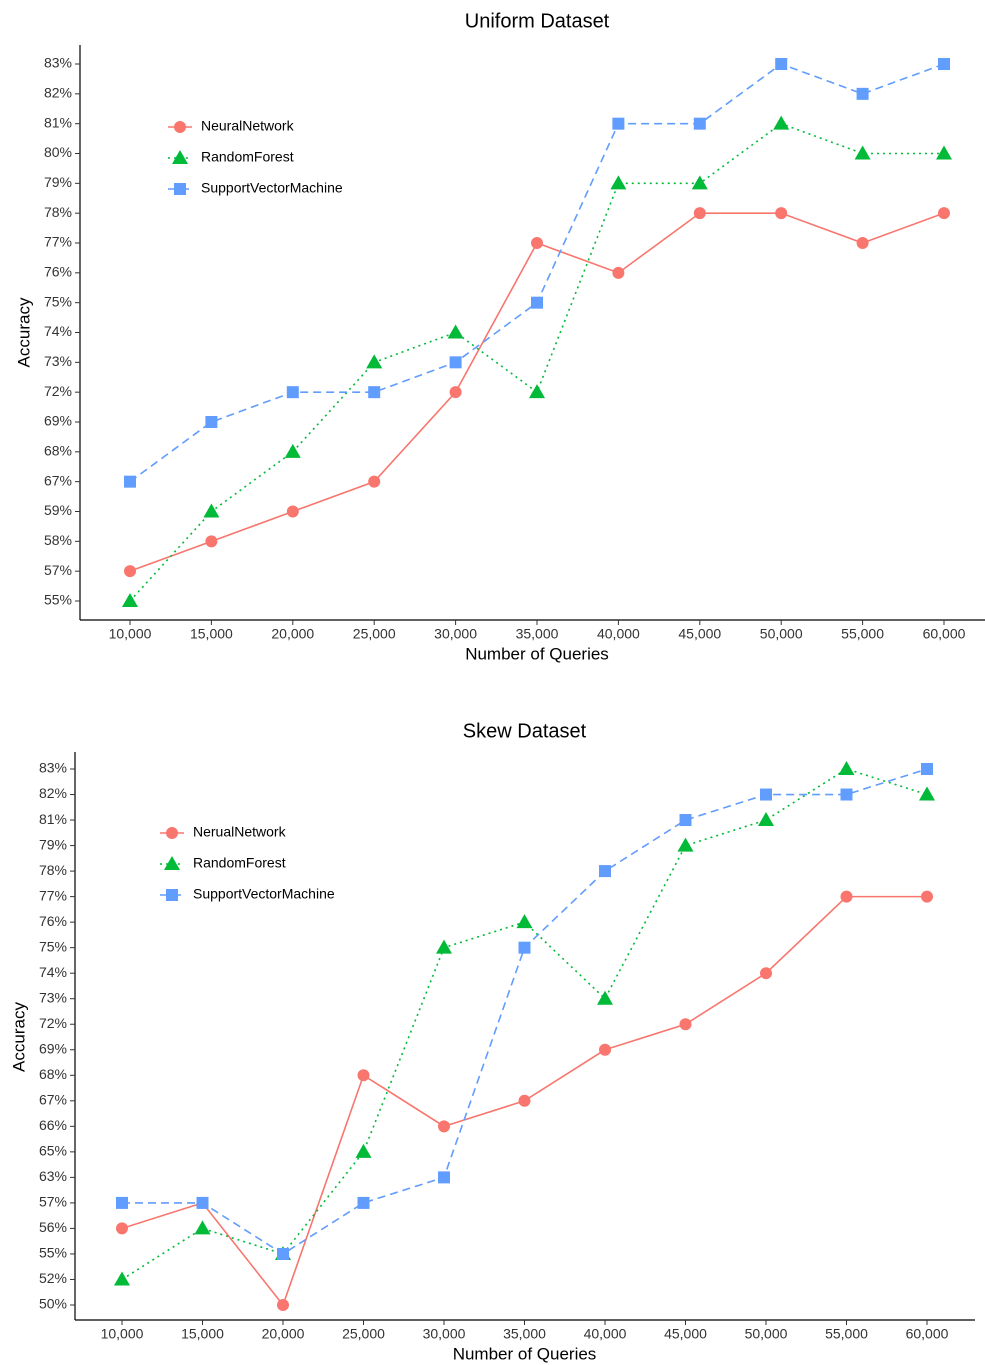 The width and height of the screenshot is (985, 1365). What do you see at coordinates (58, 152) in the screenshot?
I see `y-tick-label: 80%` at bounding box center [58, 152].